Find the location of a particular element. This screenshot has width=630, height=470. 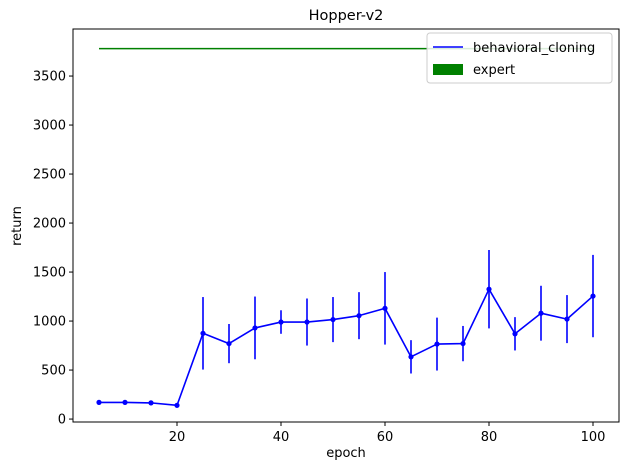

y-tick-label: 500 is located at coordinates (53, 371).